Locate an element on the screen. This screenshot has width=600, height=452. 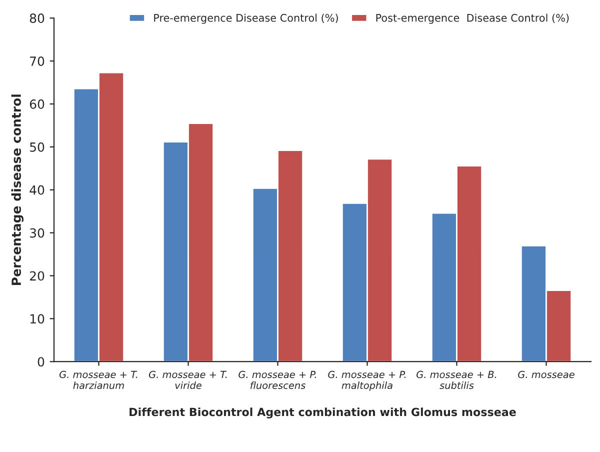
x-tick-label: G. mosseae + B. subtilis is located at coordinates (456, 380).